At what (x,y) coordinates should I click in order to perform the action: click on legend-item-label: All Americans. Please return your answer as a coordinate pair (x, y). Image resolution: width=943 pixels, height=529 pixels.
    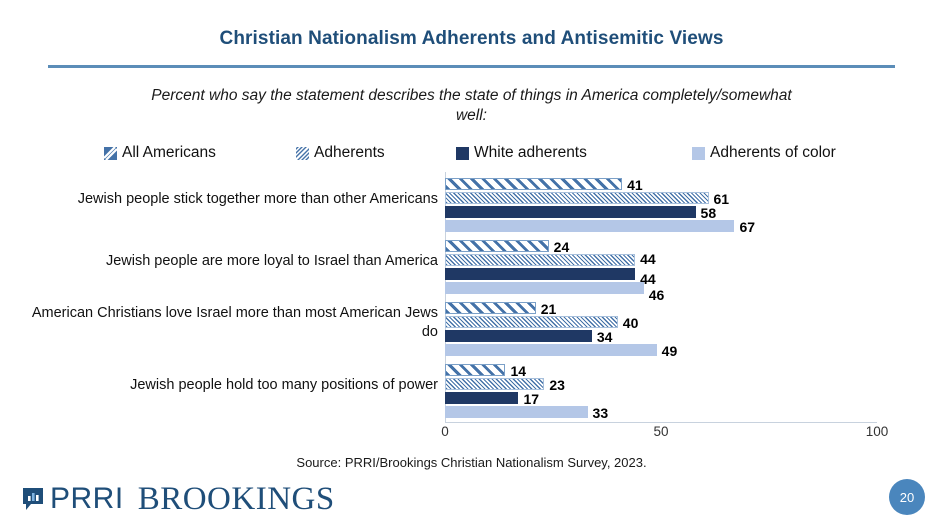
    Looking at the image, I should click on (169, 152).